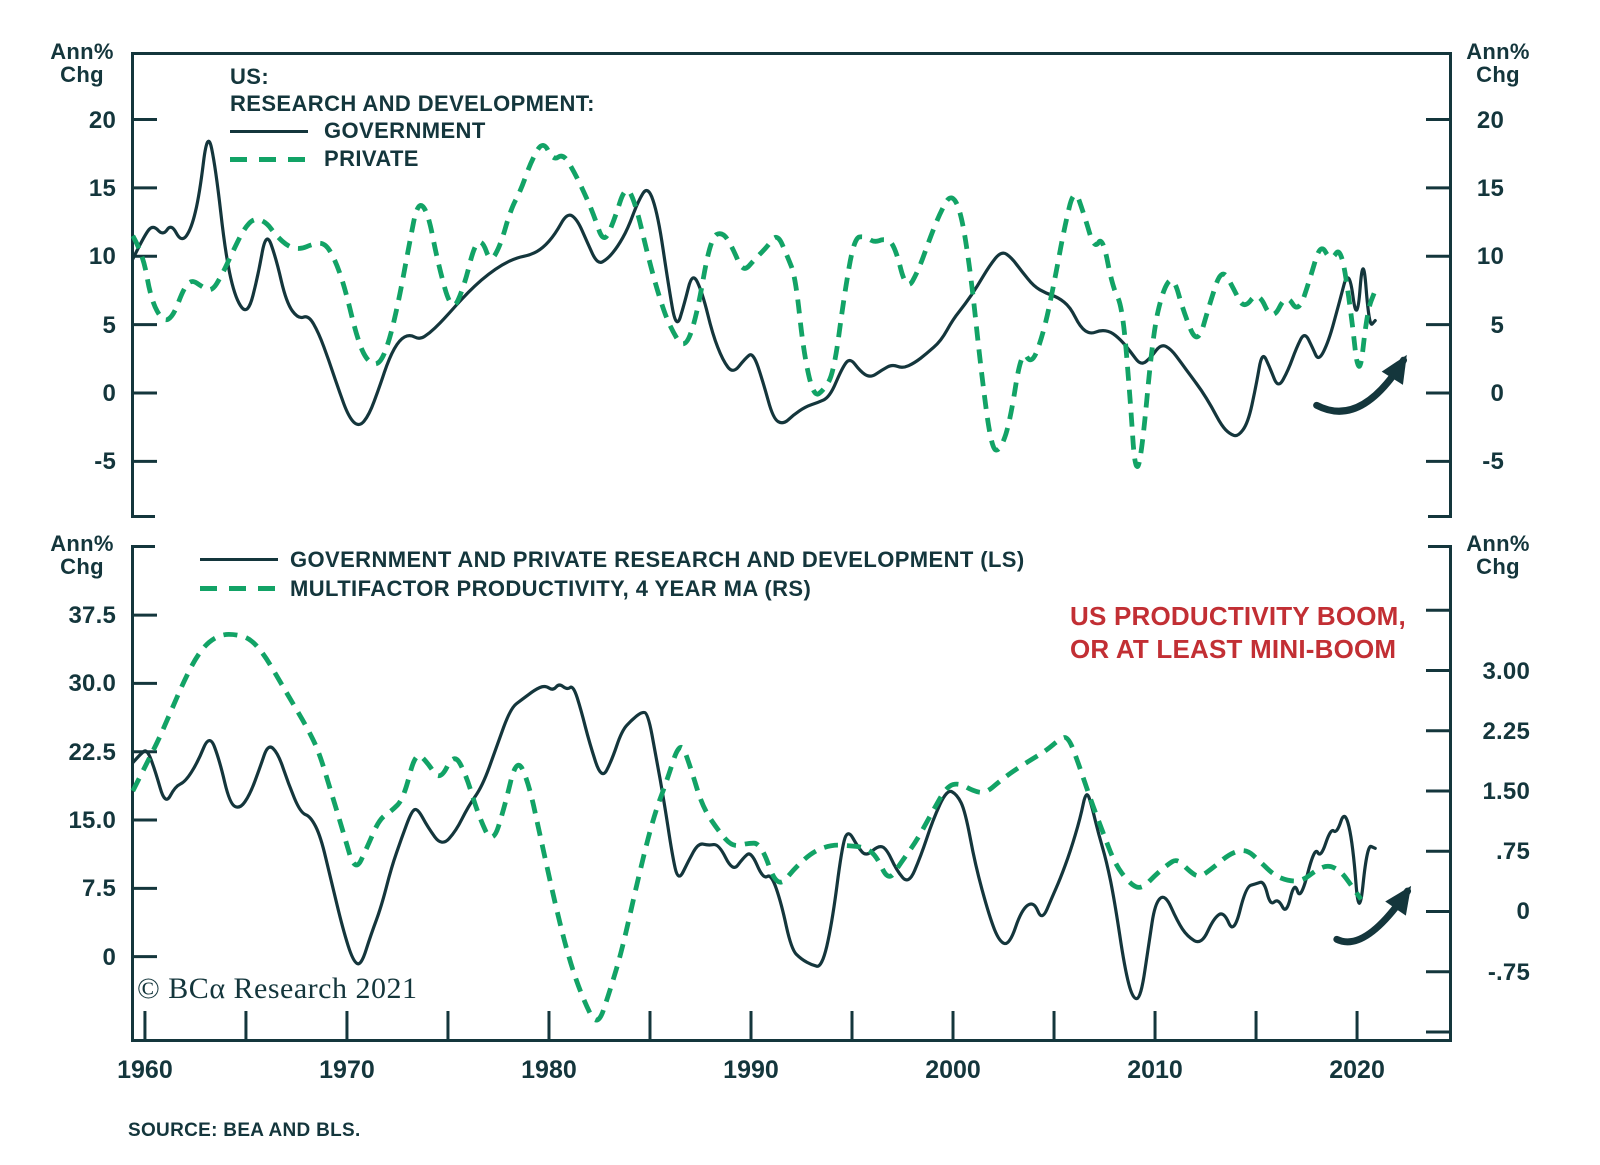  Describe the element at coordinates (1155, 1070) in the screenshot. I see `x-tick-label: 2010` at that location.